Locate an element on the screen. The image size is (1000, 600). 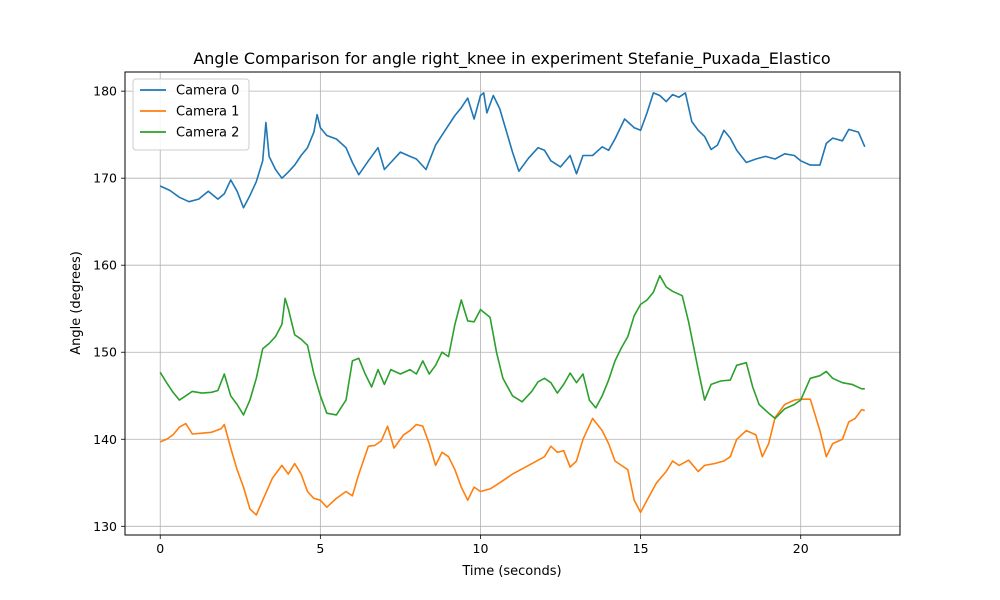
y-tick-label: 150 is located at coordinates (105, 352).